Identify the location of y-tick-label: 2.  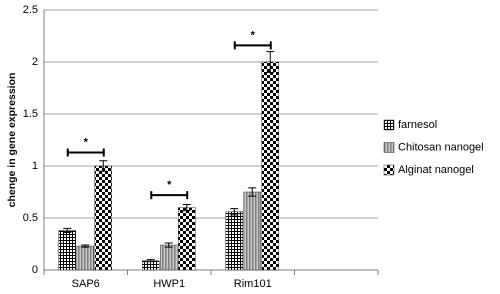
(35, 62).